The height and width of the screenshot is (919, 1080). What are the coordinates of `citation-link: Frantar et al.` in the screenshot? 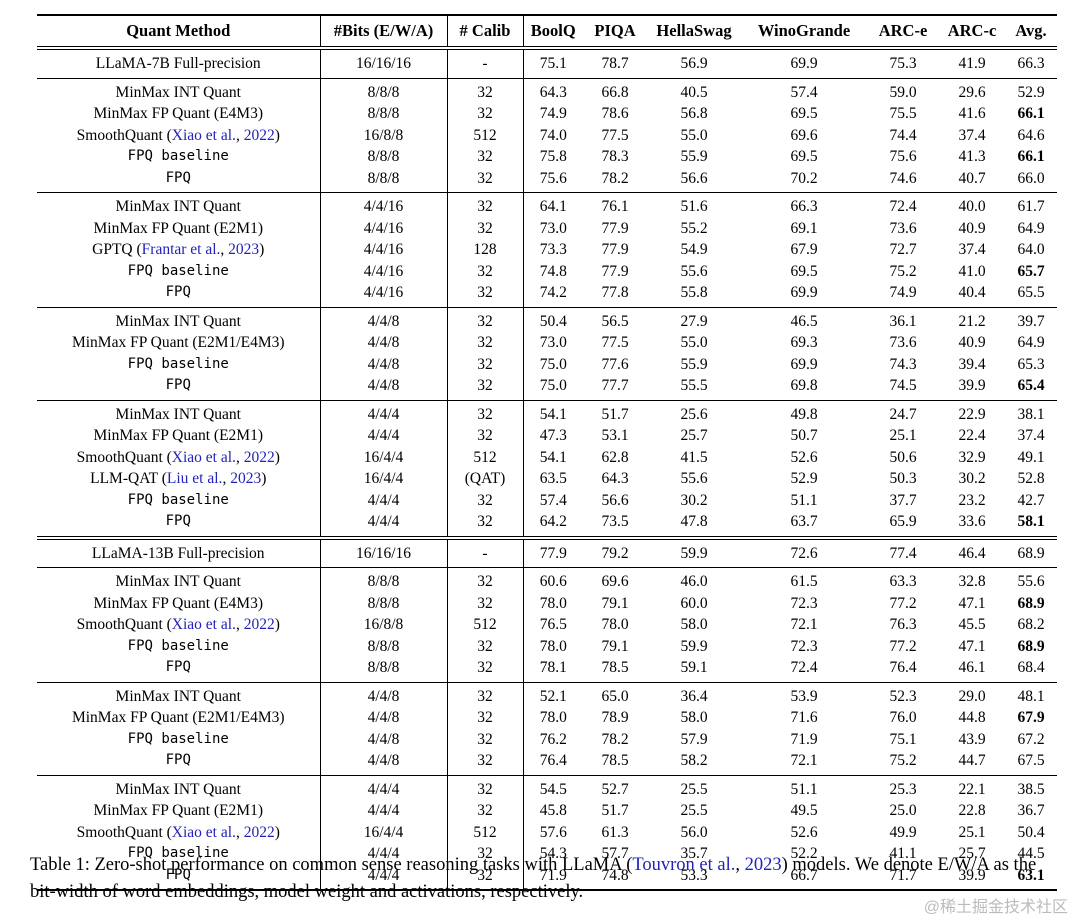 It's located at (181, 249).